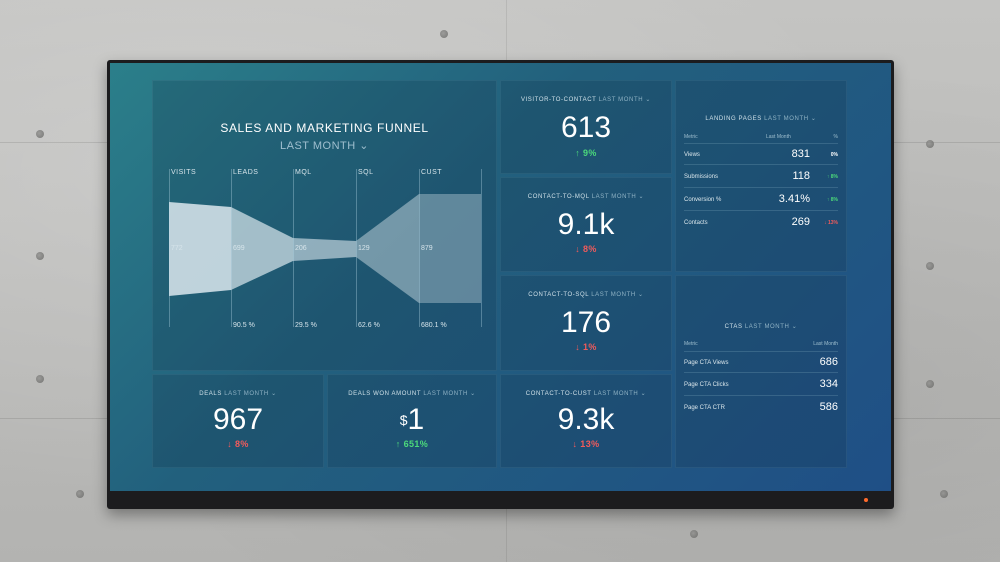 This screenshot has height=562, width=1000. I want to click on tile-header: CTAS LAST MONTH ⌄, so click(761, 326).